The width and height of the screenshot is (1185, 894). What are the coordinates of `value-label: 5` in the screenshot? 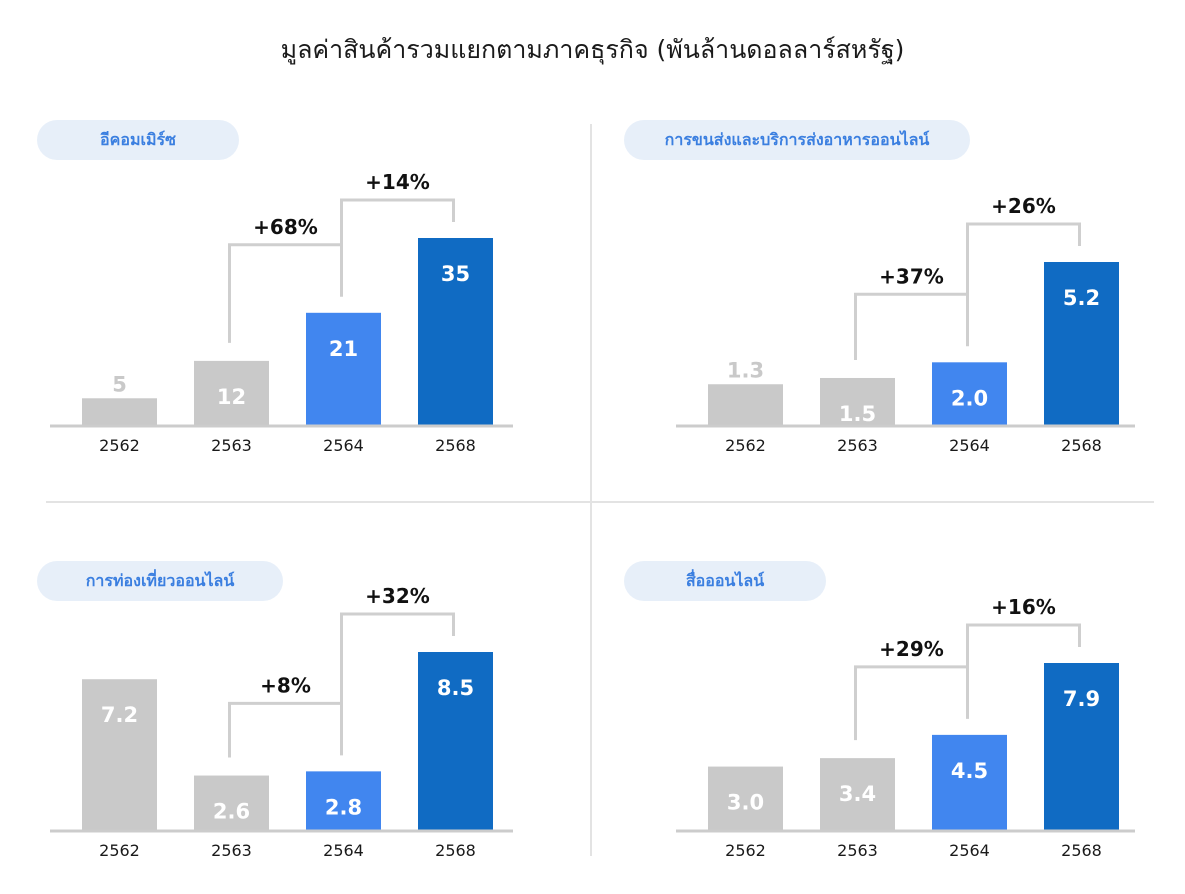 It's located at (119, 384).